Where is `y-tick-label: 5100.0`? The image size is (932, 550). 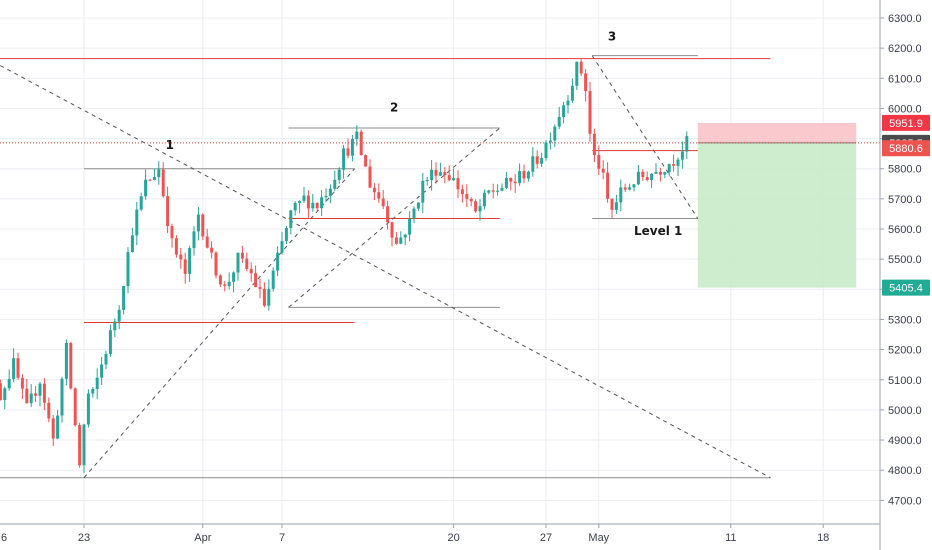 y-tick-label: 5100.0 is located at coordinates (905, 381).